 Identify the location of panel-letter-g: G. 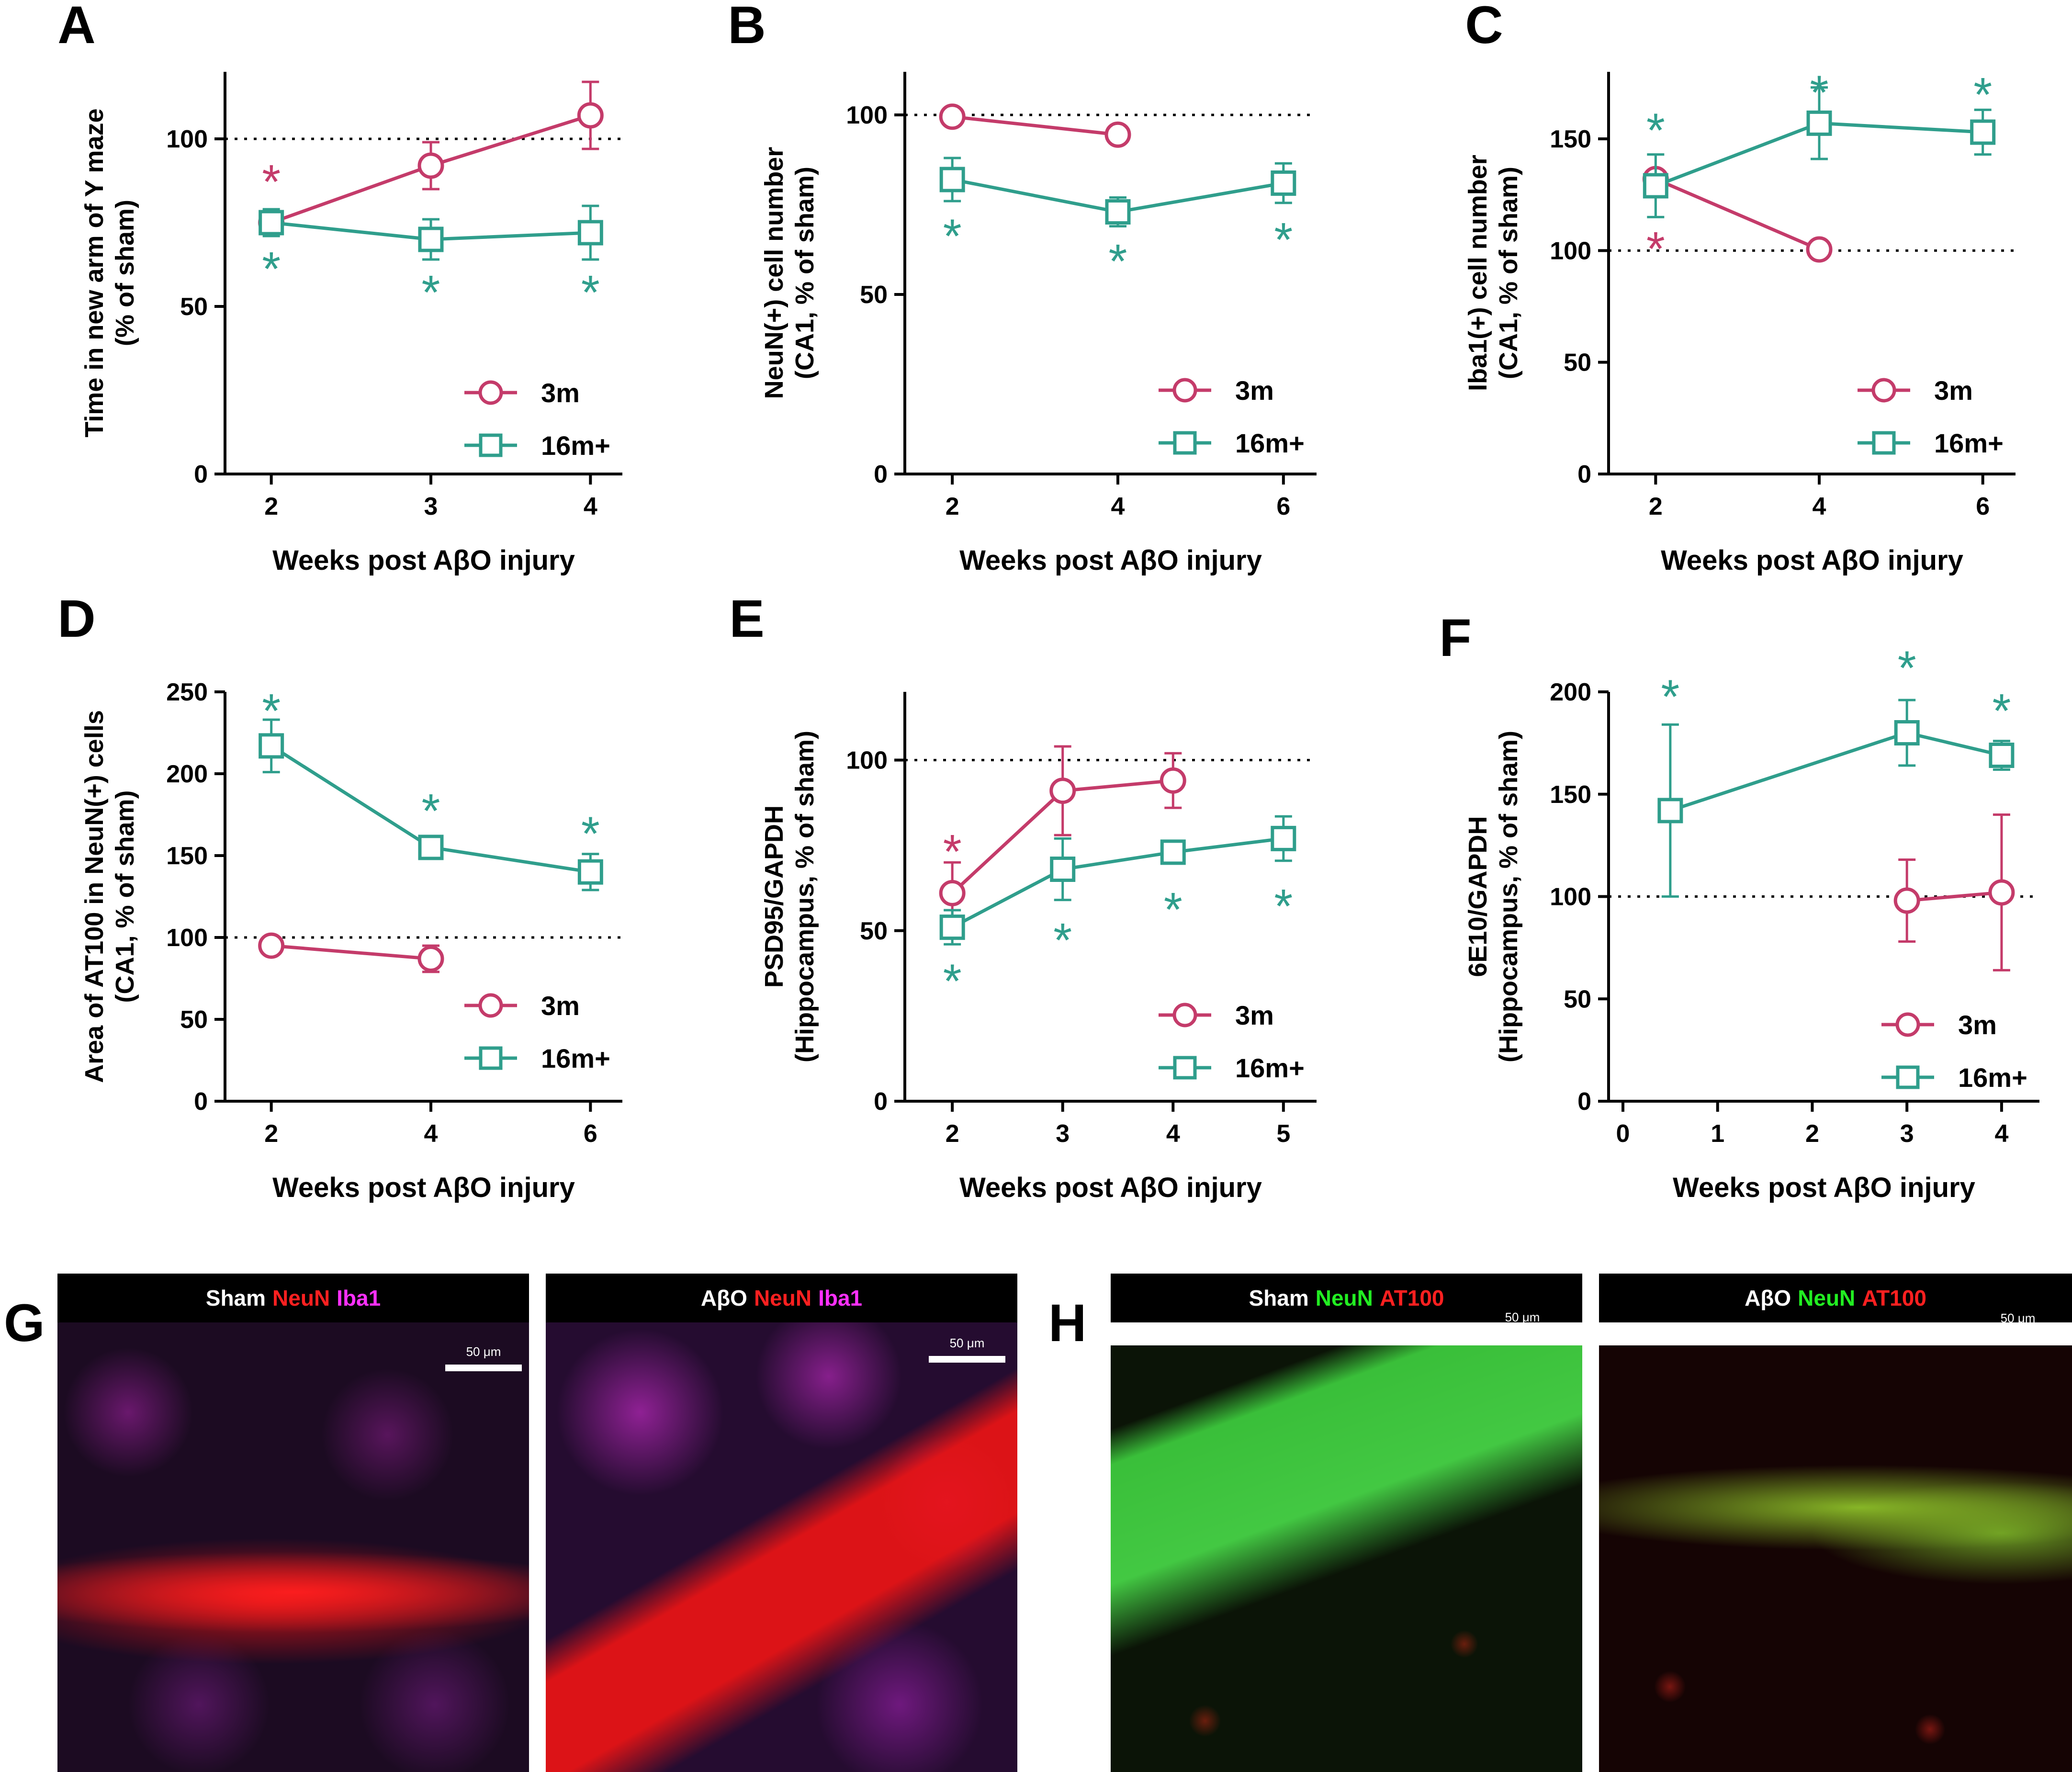
(24, 1323).